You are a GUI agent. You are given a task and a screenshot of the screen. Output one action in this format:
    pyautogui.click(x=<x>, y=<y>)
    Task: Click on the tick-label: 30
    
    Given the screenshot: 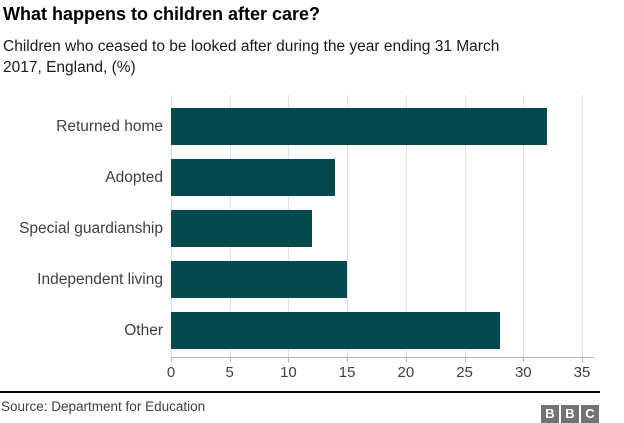 What is the action you would take?
    pyautogui.click(x=523, y=372)
    